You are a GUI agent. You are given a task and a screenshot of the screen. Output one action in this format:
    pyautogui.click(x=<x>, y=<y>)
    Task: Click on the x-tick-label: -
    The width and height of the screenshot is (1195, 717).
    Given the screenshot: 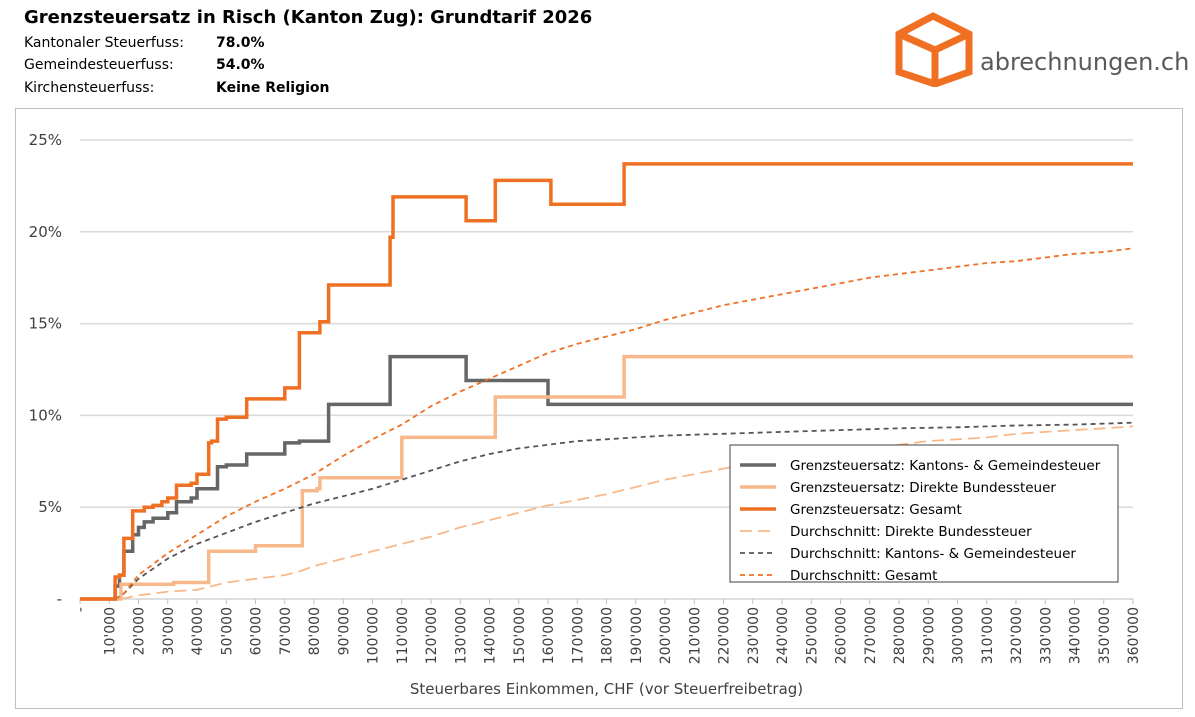 What is the action you would take?
    pyautogui.click(x=81, y=609)
    